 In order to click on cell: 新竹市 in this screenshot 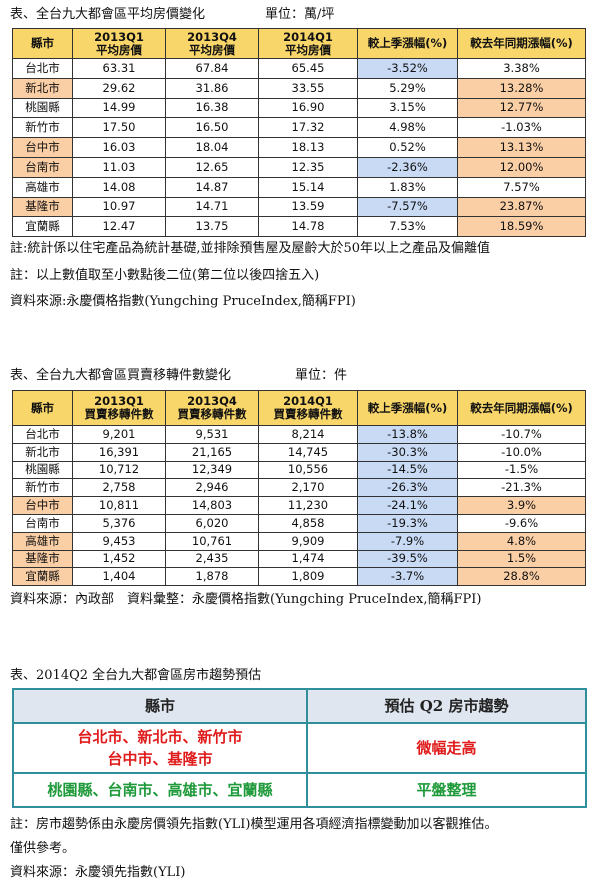, I will do `click(42, 128)`.